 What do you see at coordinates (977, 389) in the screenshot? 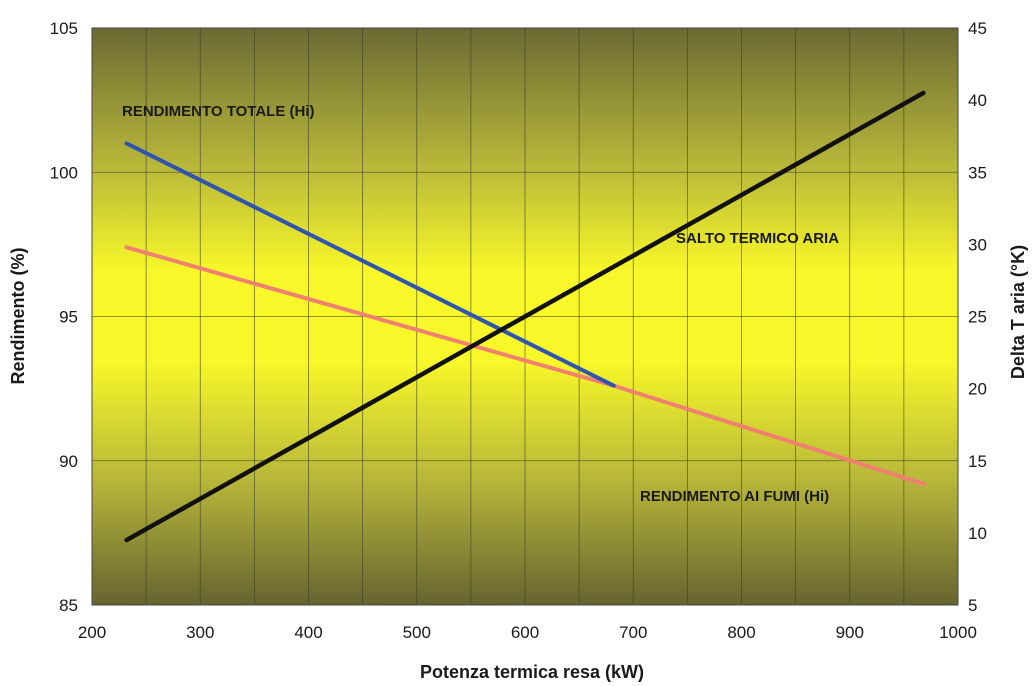
I see `y-right-tick-label: 20` at bounding box center [977, 389].